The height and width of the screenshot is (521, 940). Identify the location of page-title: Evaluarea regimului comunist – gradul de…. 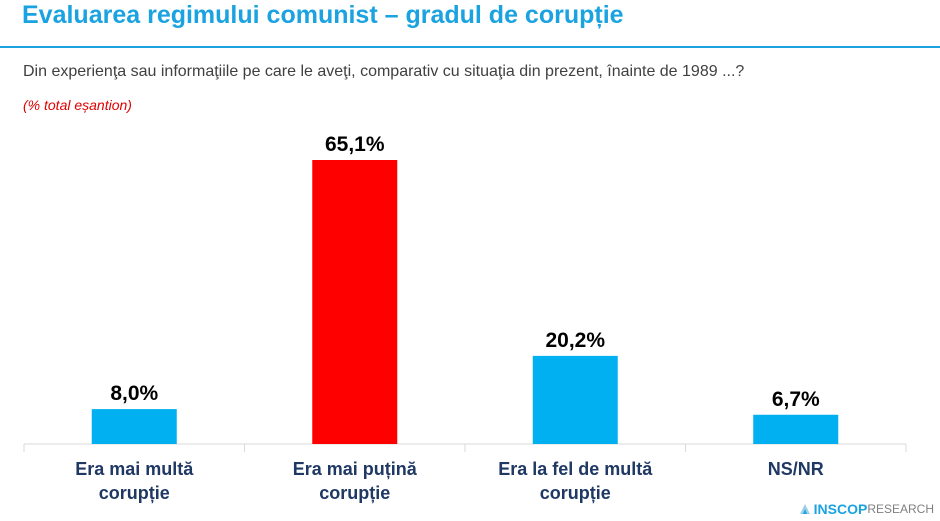
(323, 15).